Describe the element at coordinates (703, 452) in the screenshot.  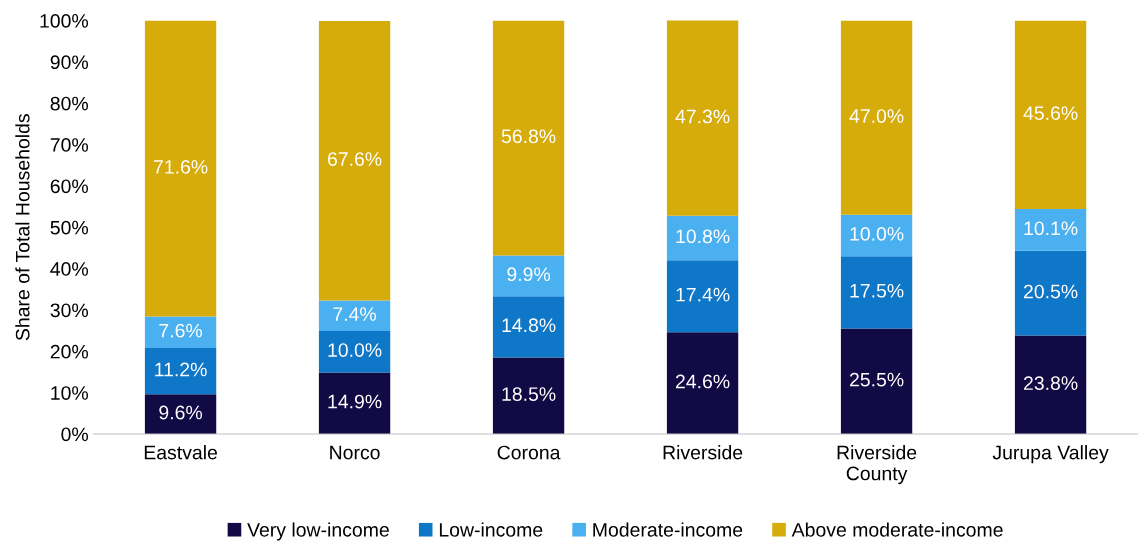
I see `x-tick-label: Riverside` at that location.